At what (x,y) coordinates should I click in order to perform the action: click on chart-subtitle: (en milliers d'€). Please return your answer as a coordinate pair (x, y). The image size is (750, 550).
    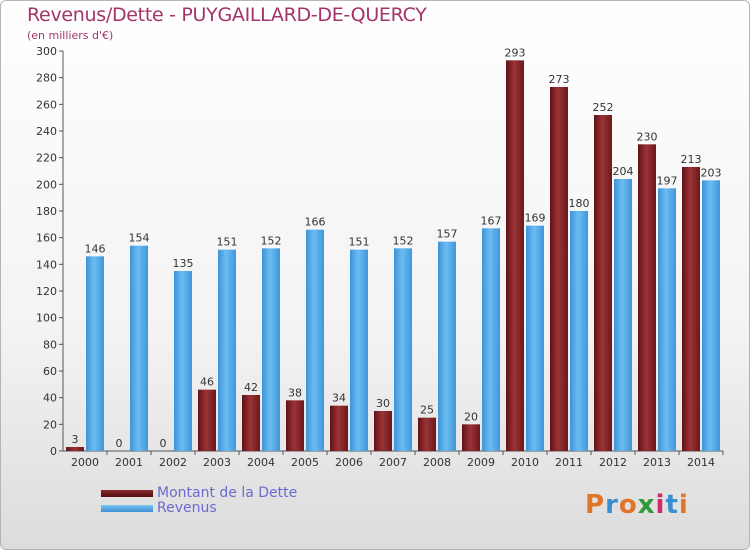
    Looking at the image, I should click on (70, 35).